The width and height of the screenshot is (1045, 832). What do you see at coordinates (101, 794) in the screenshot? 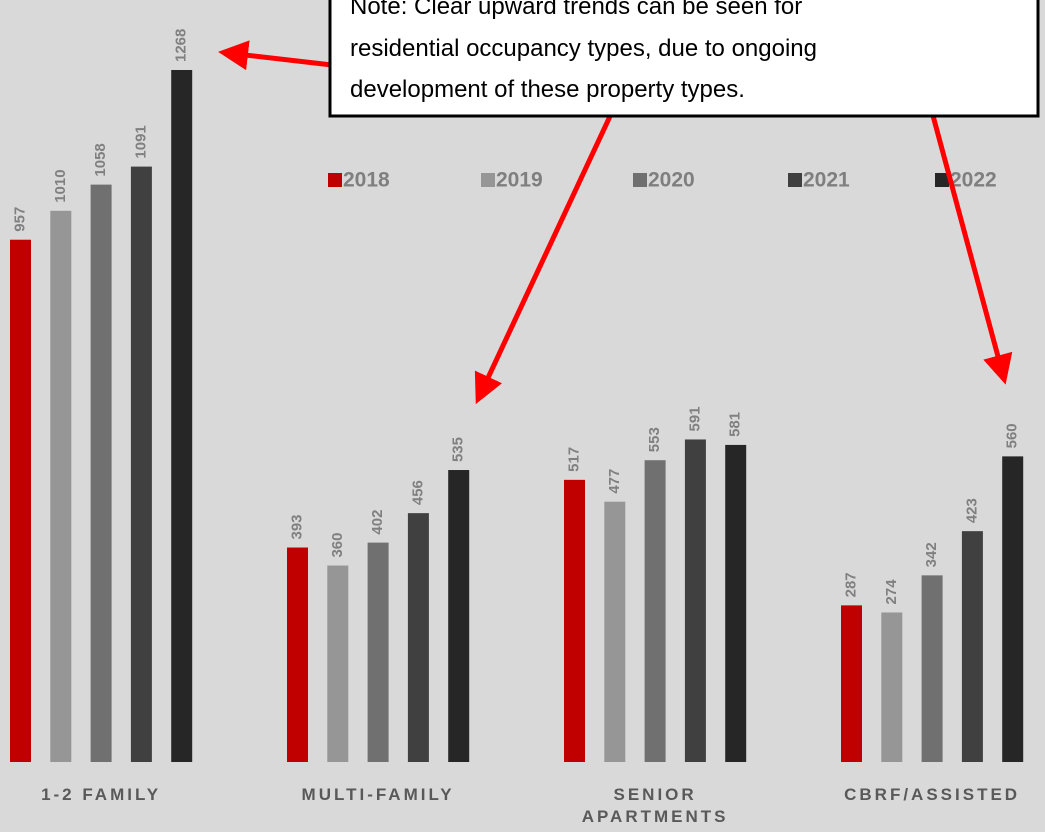
I see `x-tick-label: 1-2 FAMILY` at bounding box center [101, 794].